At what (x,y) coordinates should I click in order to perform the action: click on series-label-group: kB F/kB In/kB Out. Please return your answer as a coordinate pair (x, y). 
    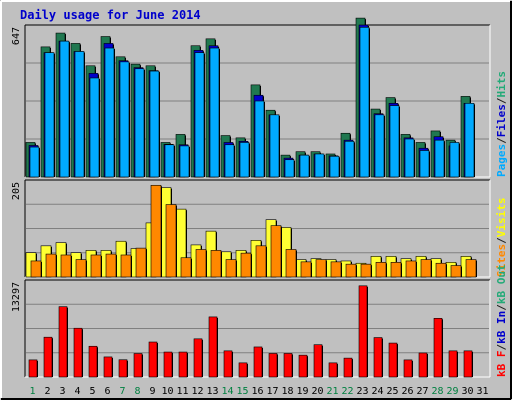
    Looking at the image, I should click on (501, 320).